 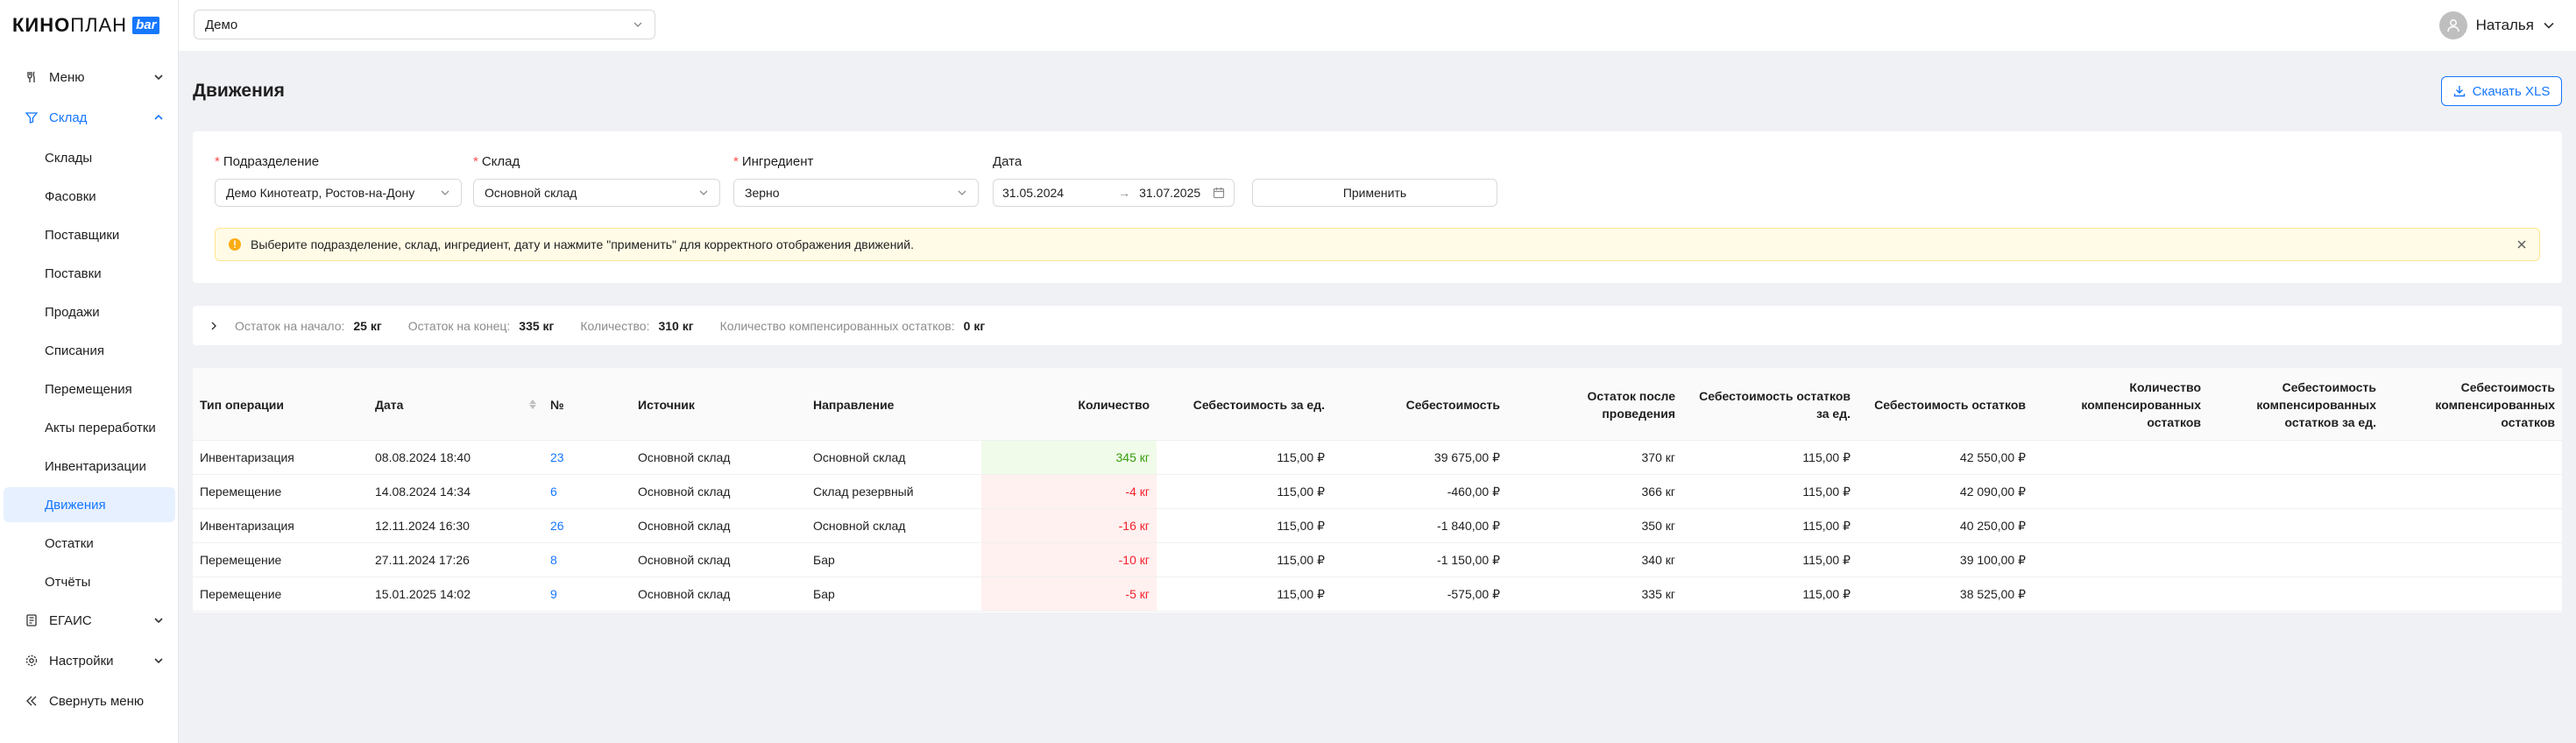 I want to click on cell-date: 15.01.2025 14:02, so click(x=423, y=594).